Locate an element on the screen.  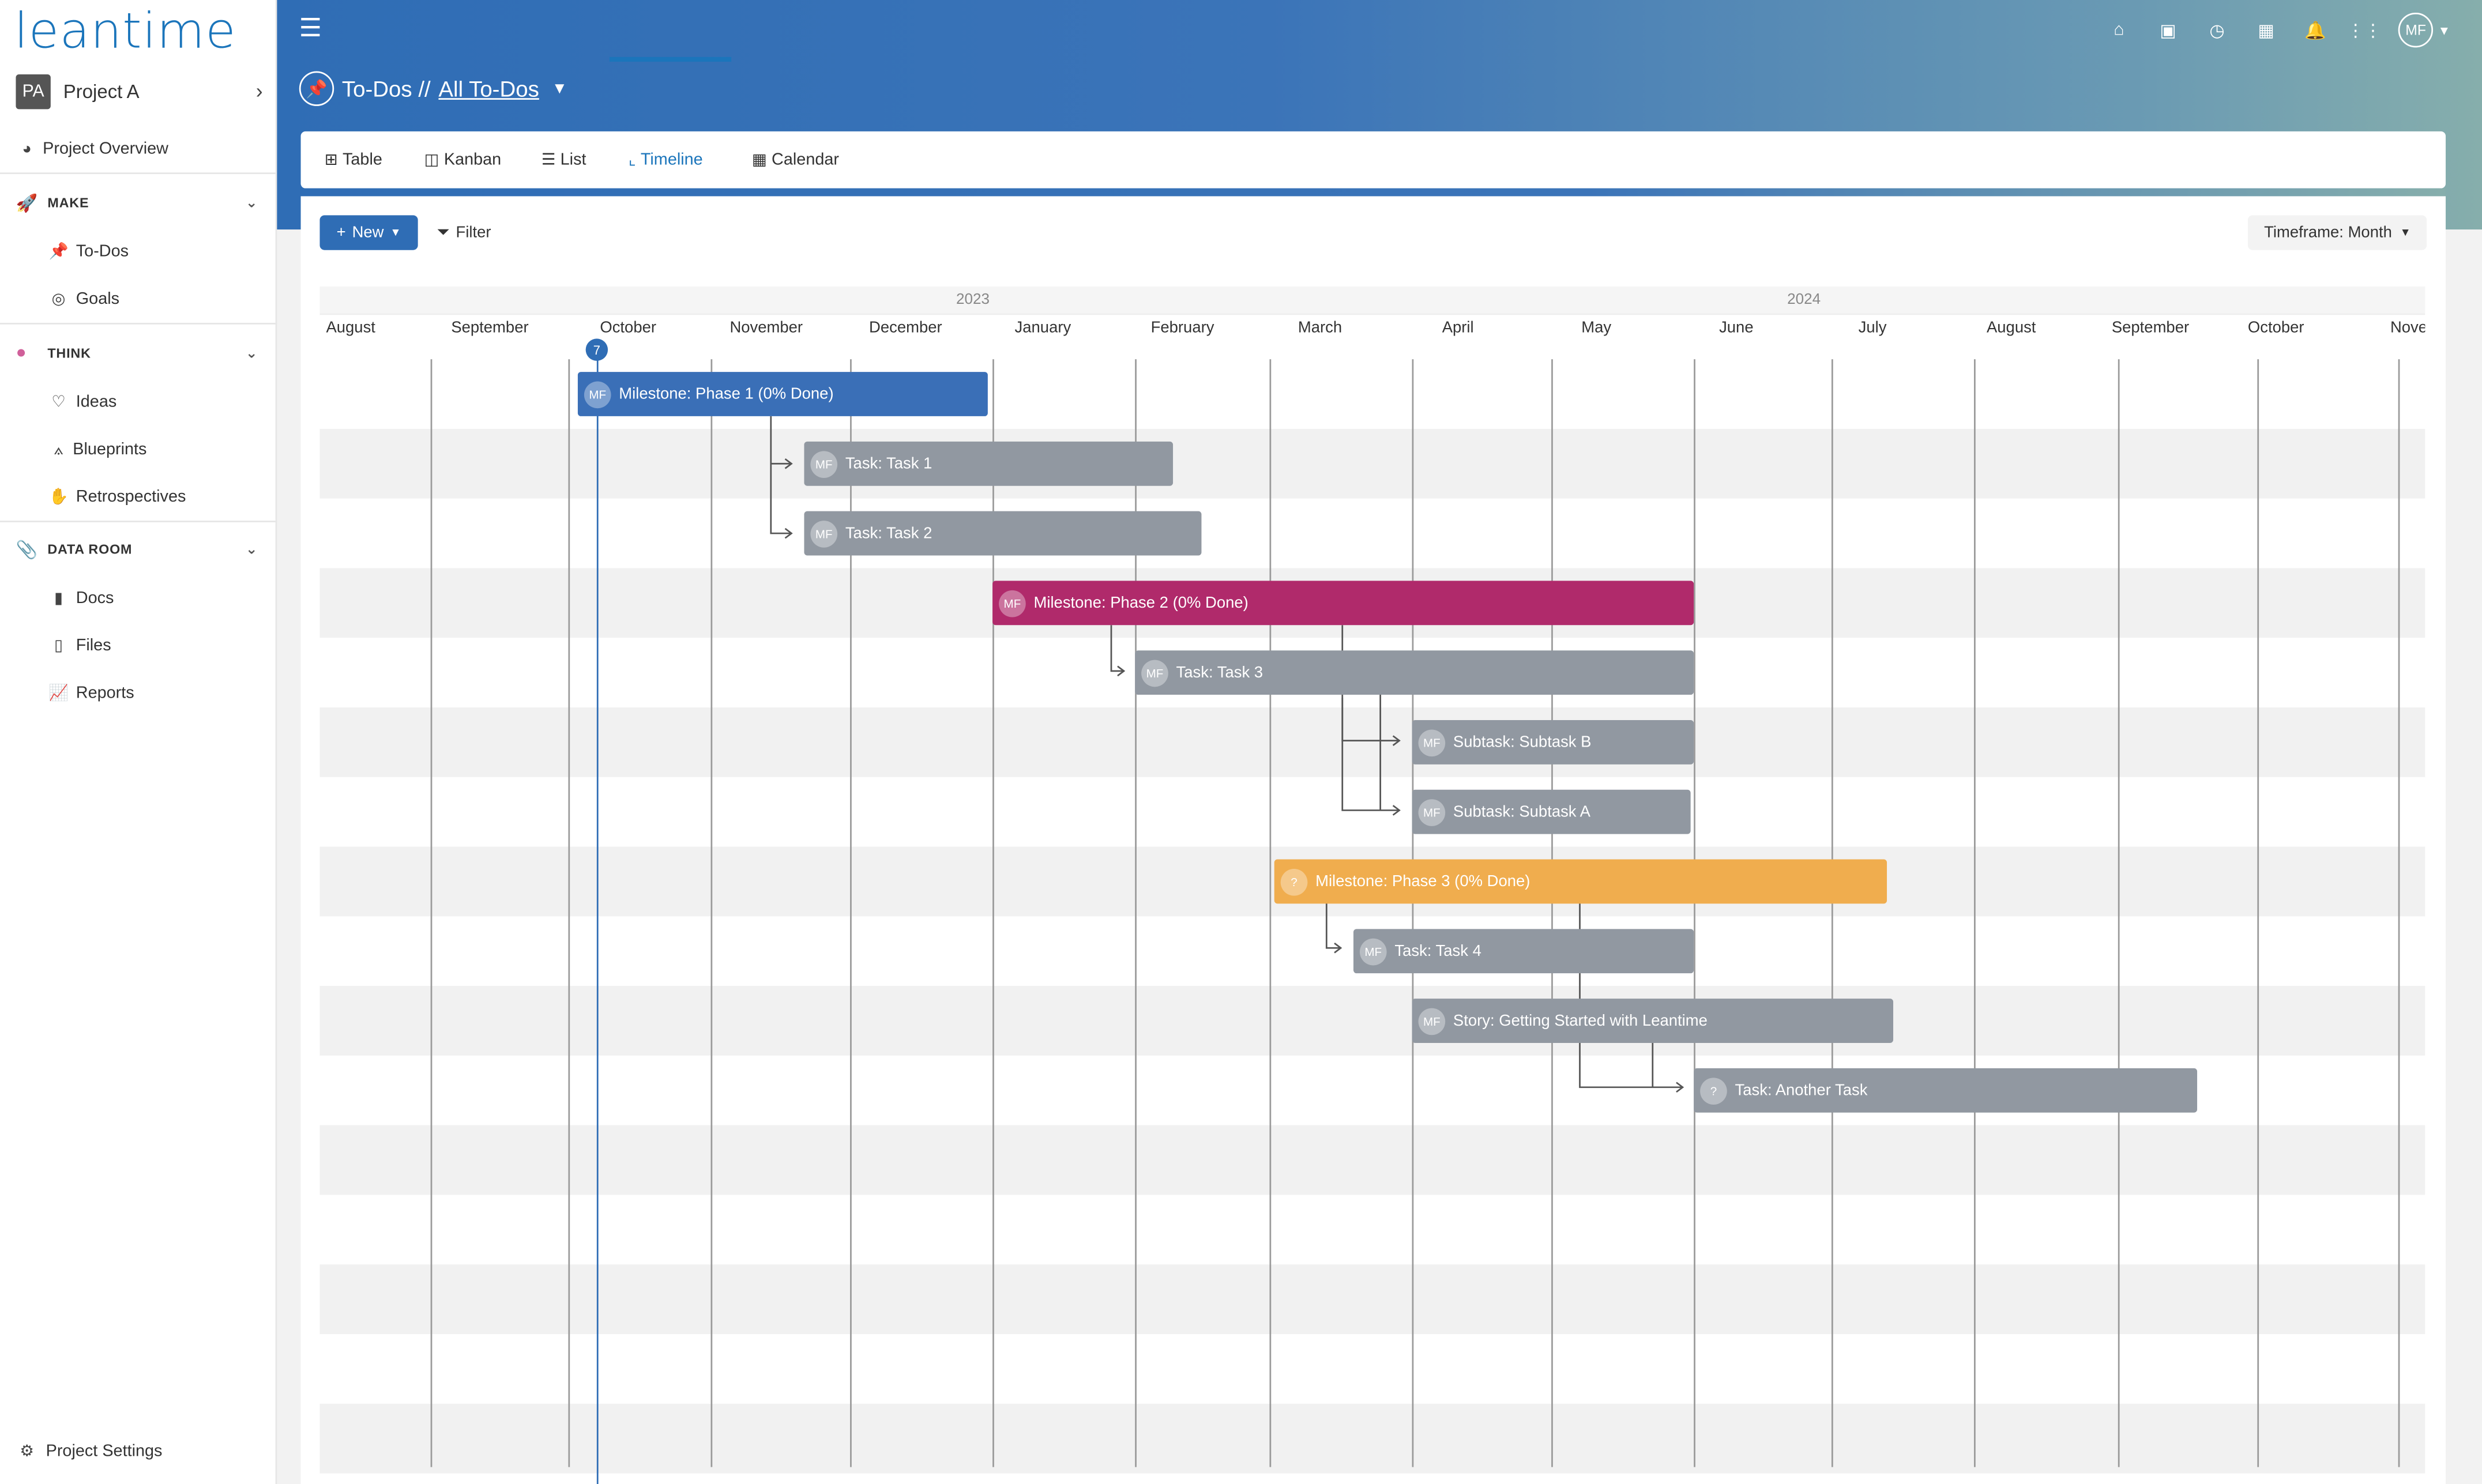
calendar-icon: ▦ is located at coordinates (2266, 30).